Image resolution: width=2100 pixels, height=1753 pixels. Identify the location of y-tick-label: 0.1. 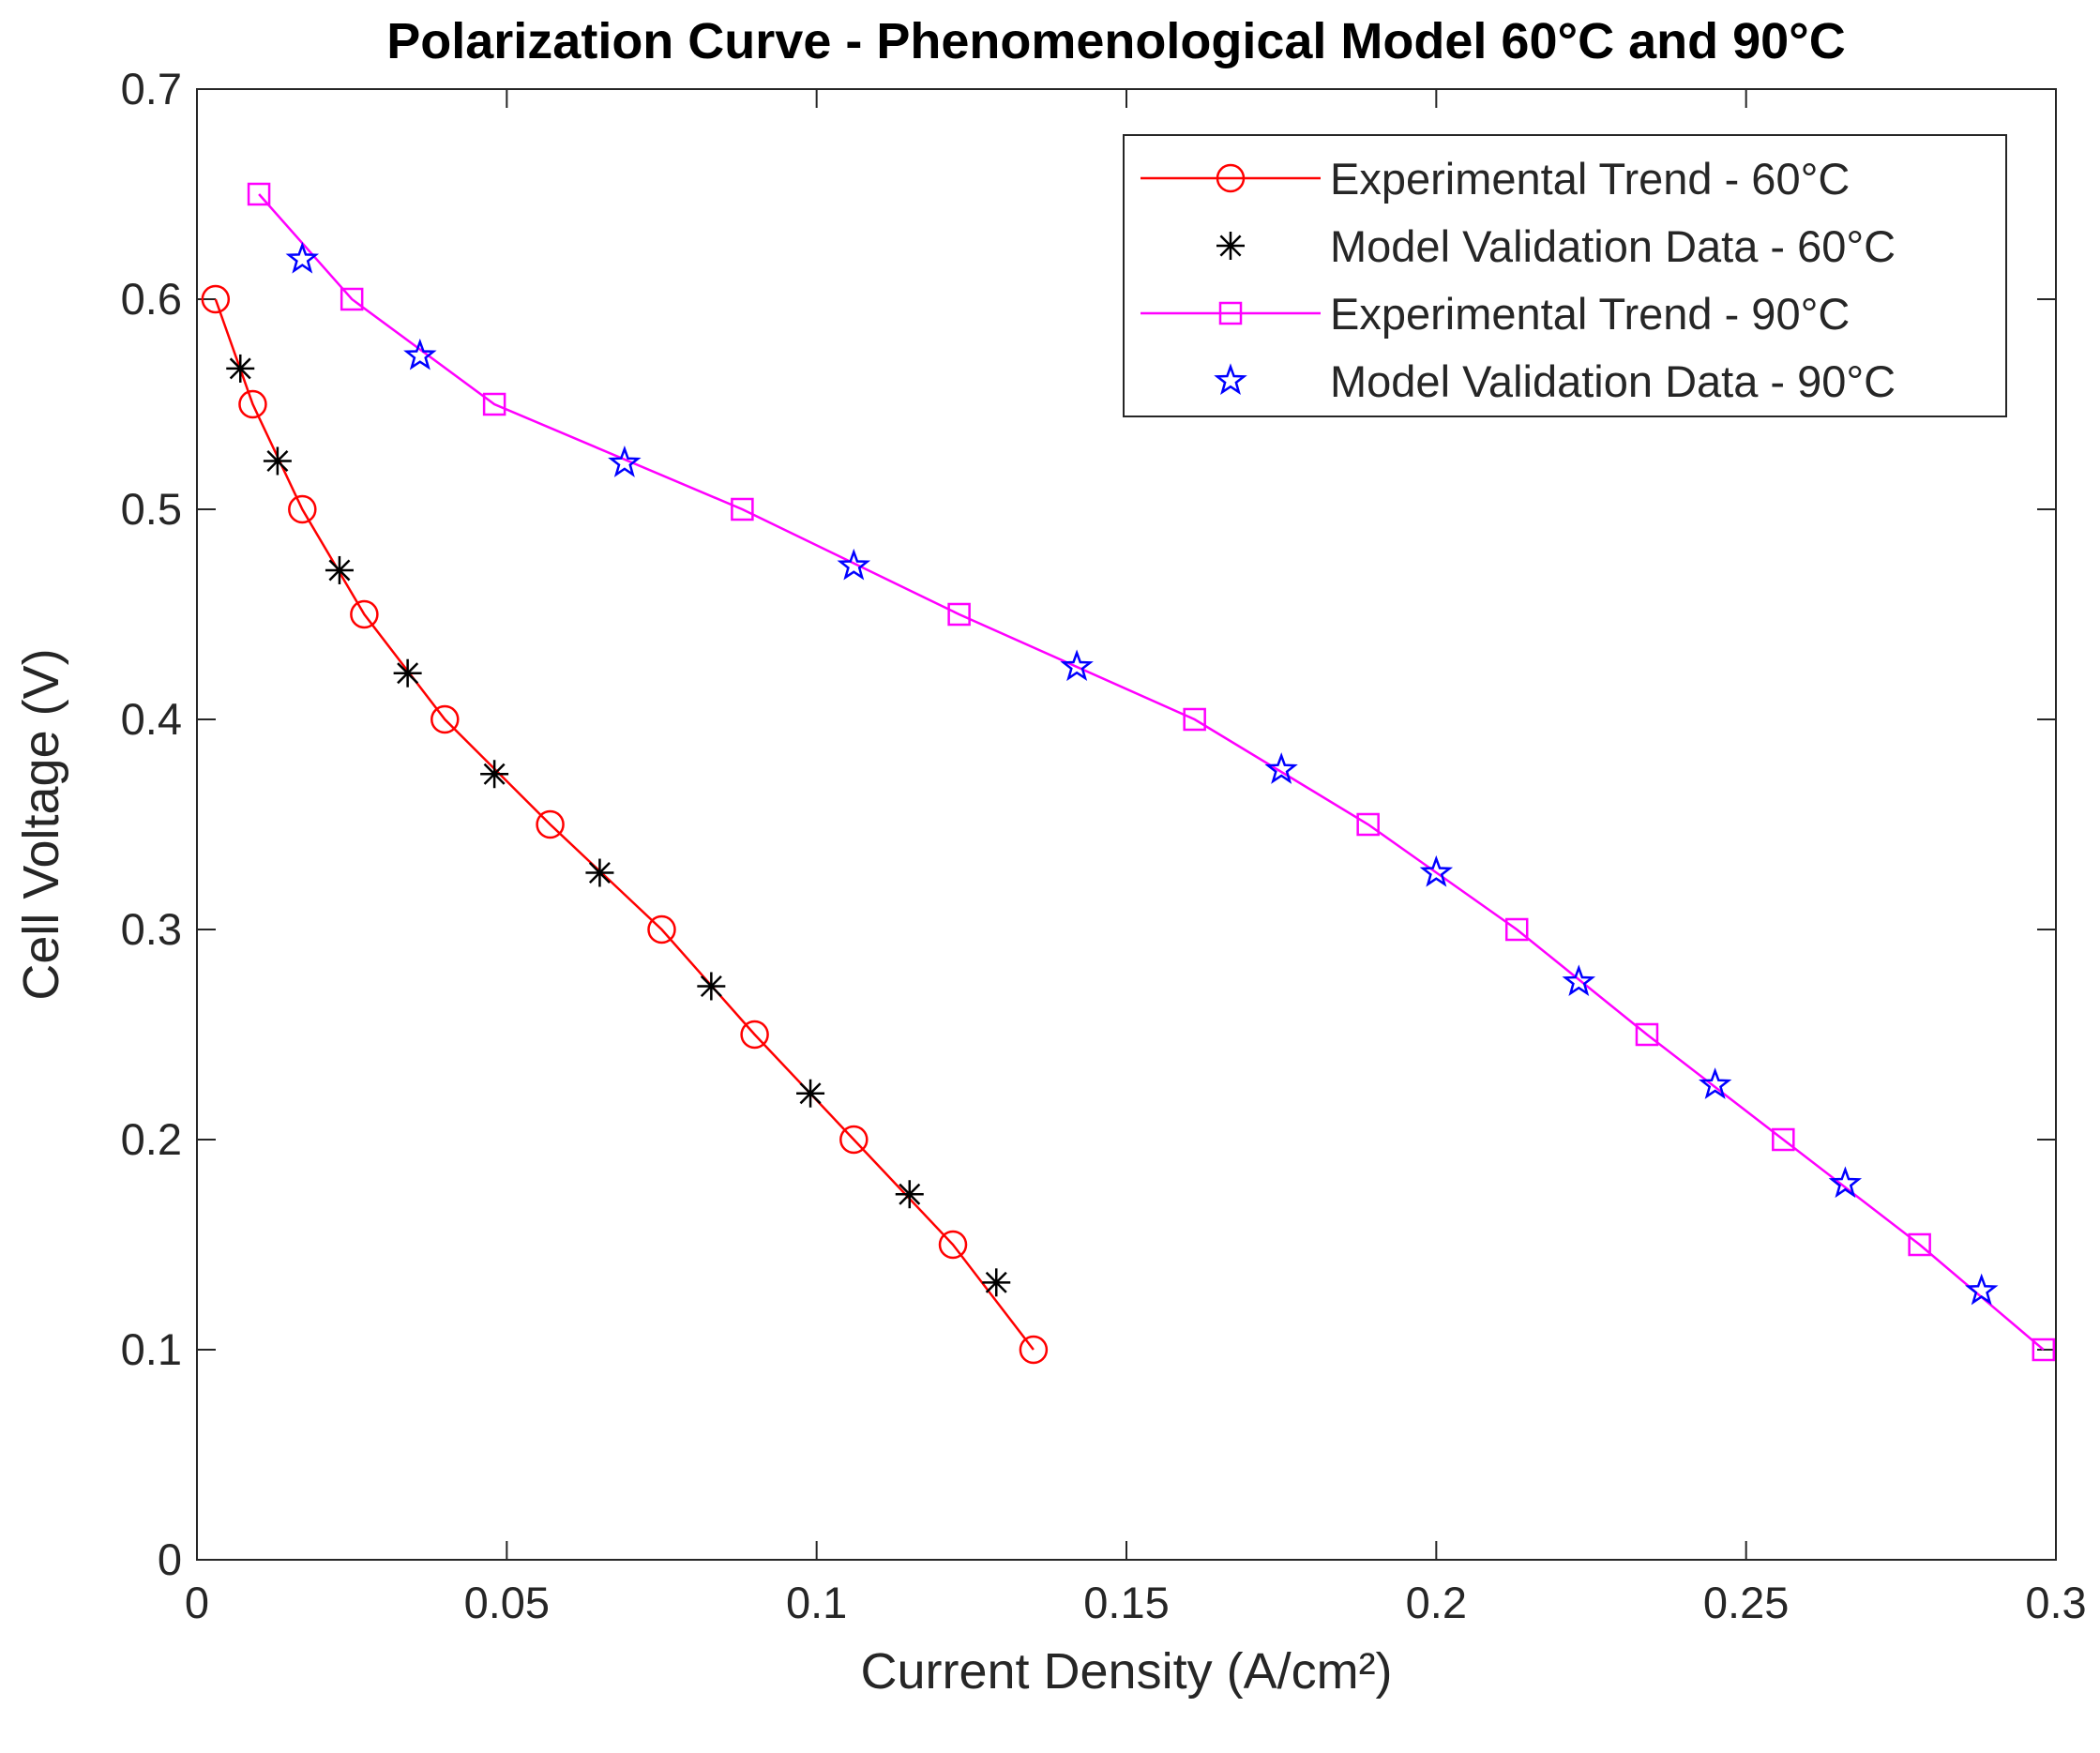
(151, 1349).